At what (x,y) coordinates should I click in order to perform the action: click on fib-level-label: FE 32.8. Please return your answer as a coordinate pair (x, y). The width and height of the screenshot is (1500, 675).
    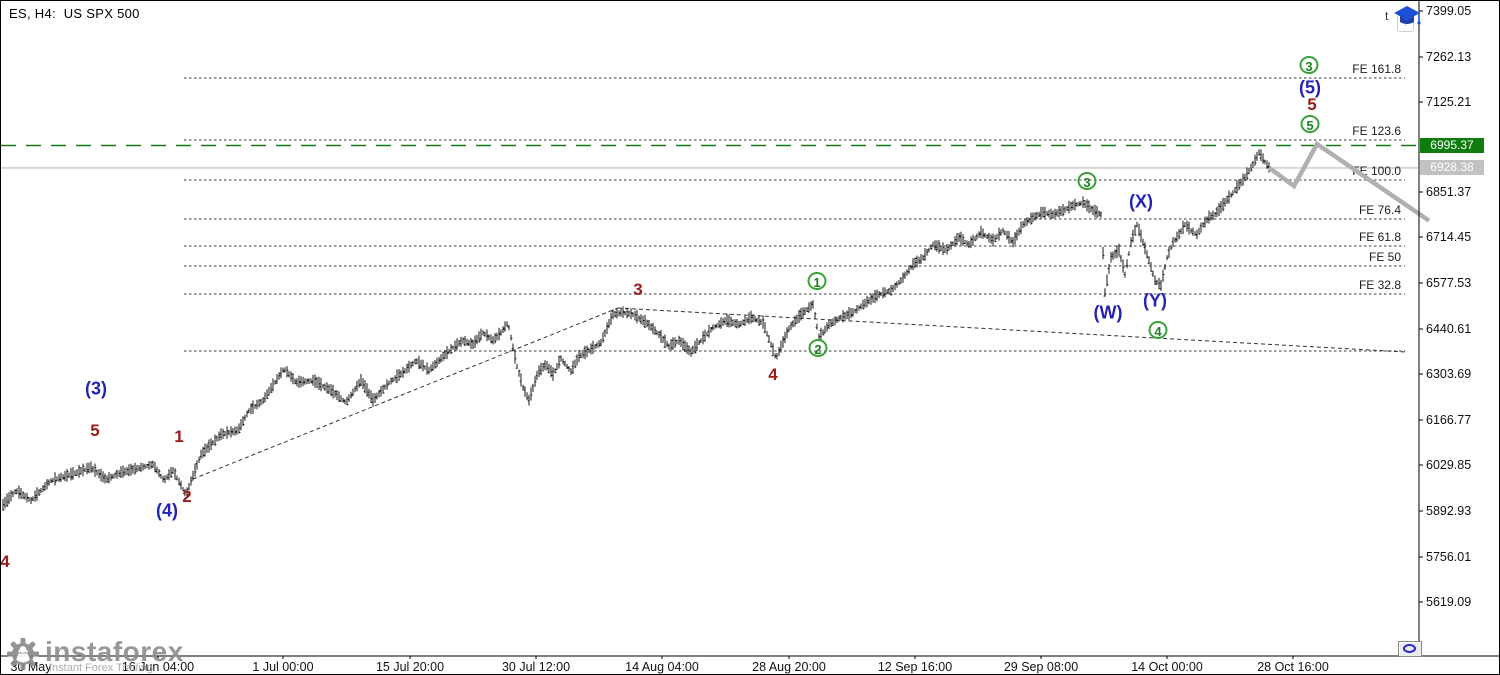
    Looking at the image, I should click on (1380, 285).